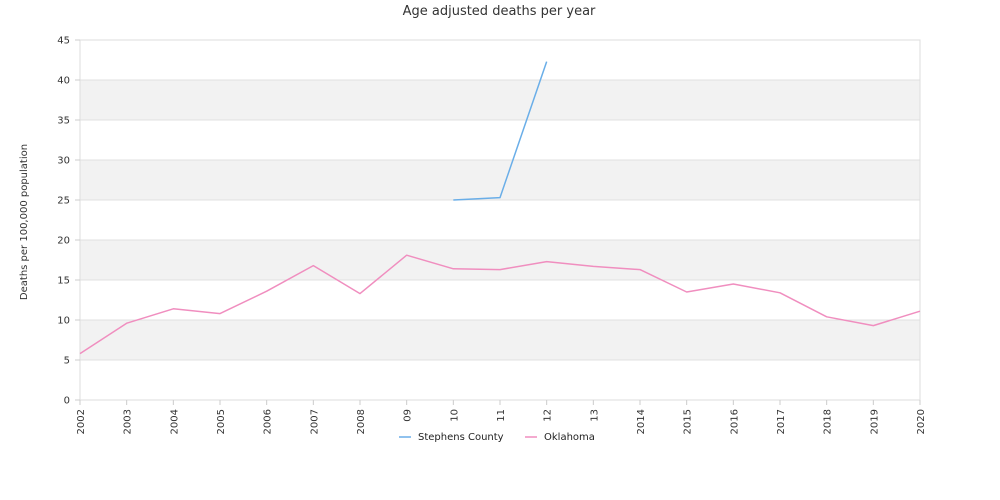 The width and height of the screenshot is (1000, 500). I want to click on y-tick-label: 5, so click(67, 361).